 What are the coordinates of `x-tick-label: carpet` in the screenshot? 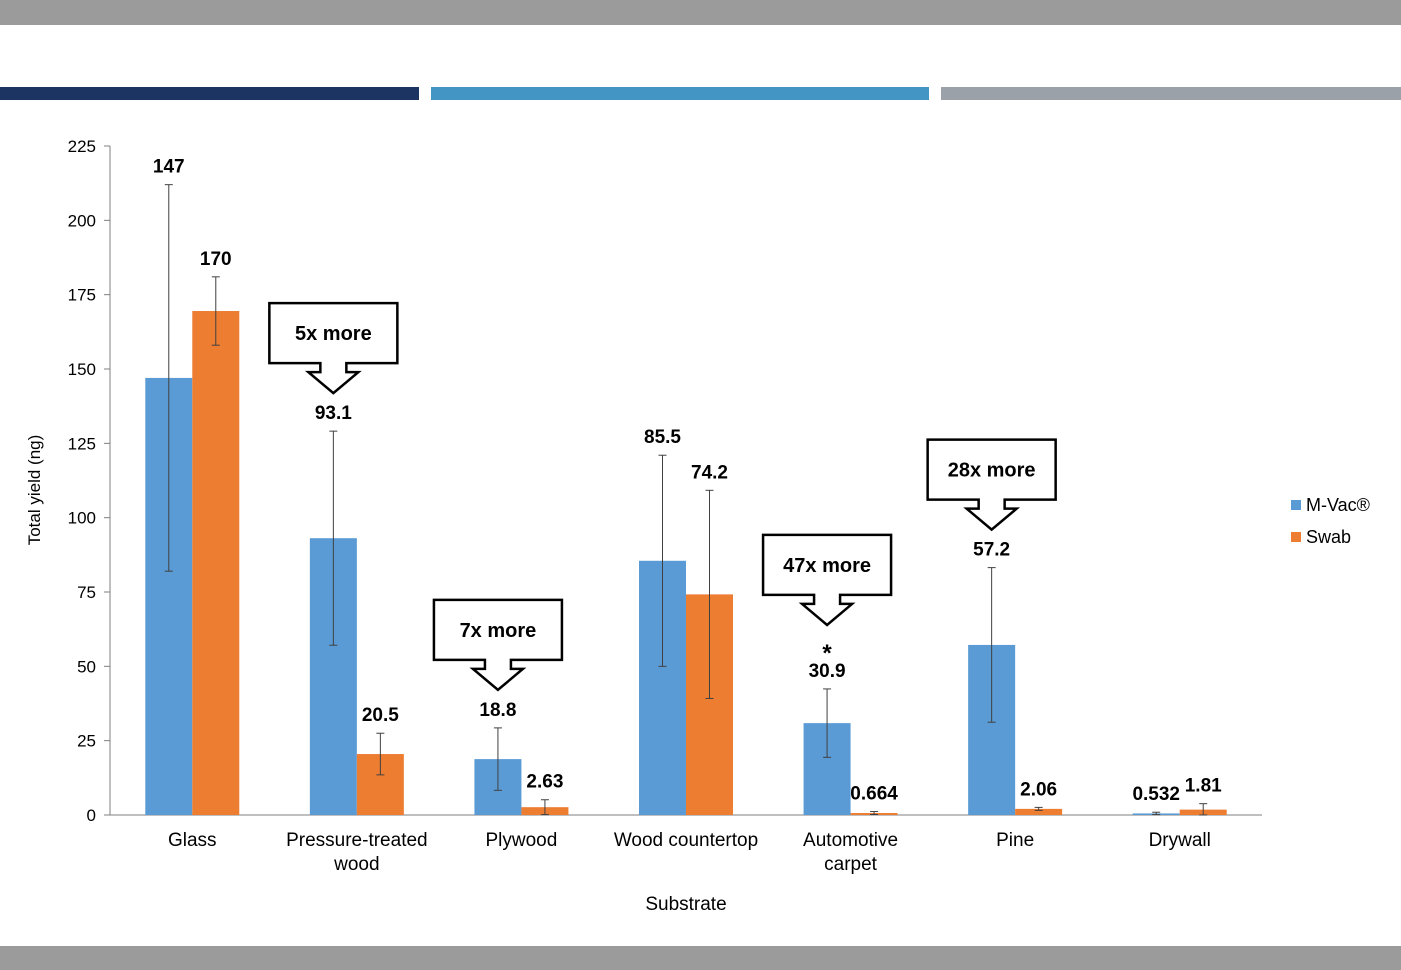 It's located at (851, 864).